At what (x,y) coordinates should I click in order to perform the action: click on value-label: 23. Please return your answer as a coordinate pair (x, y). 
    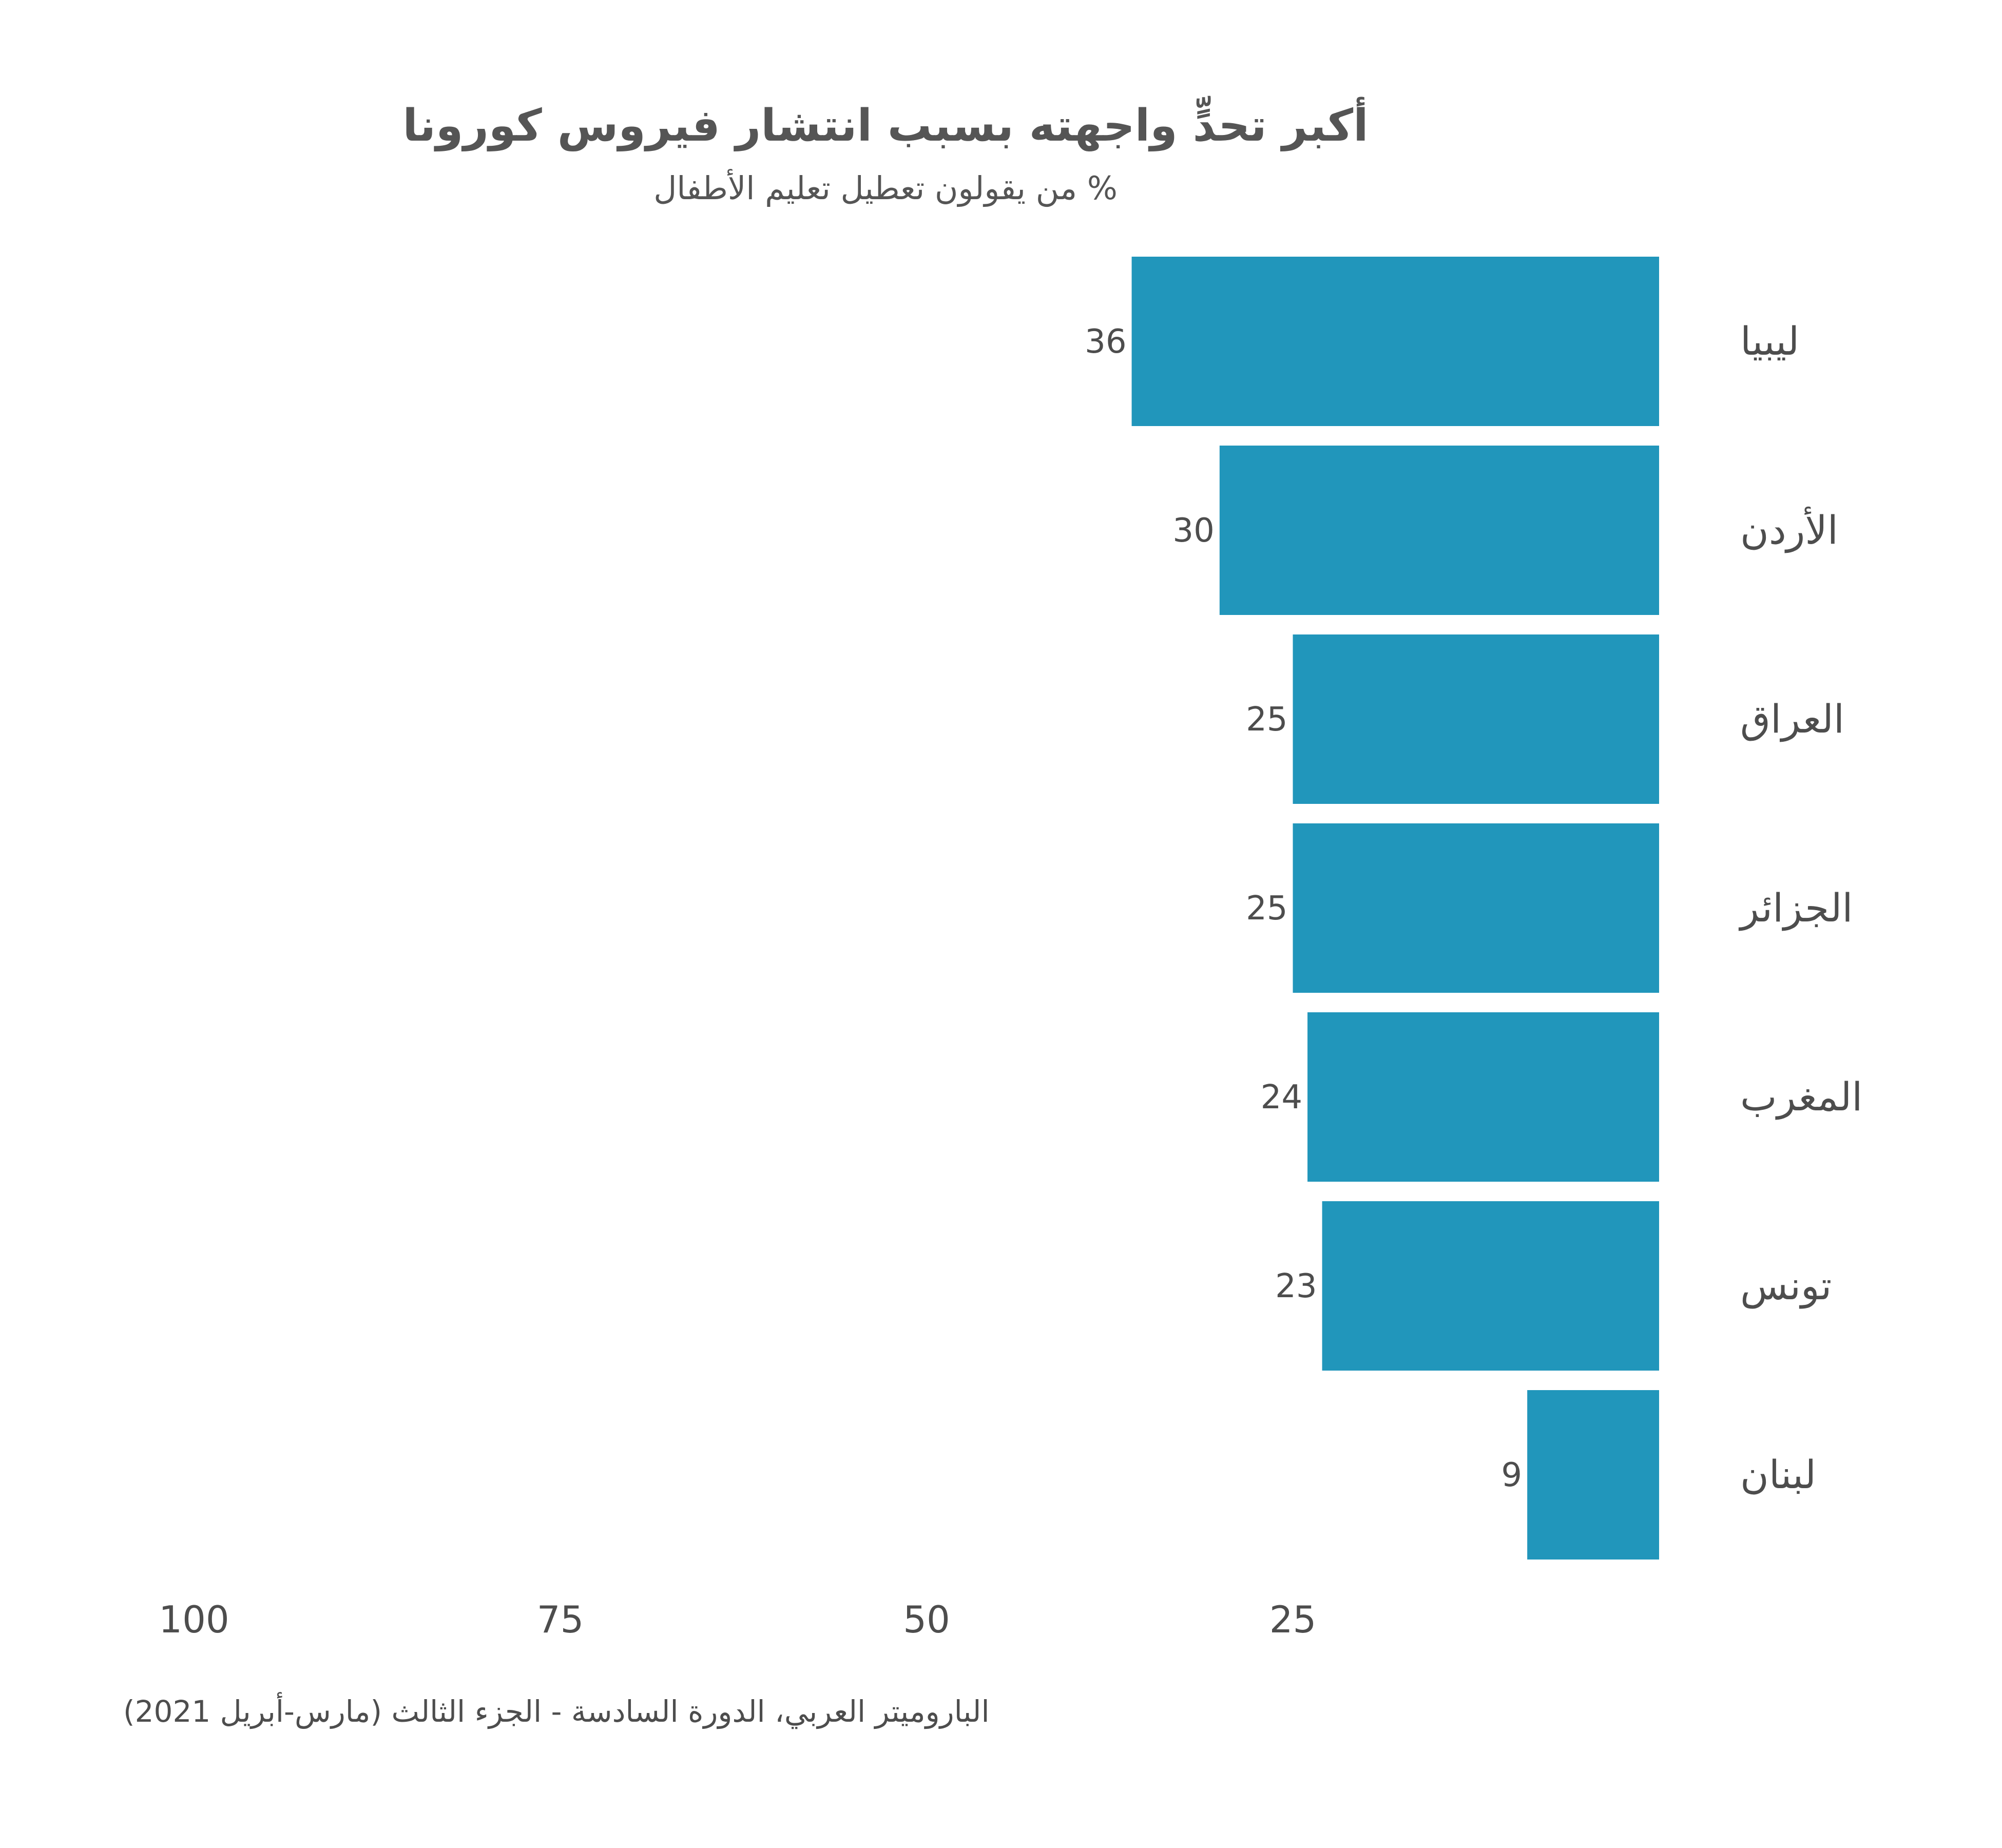
    Looking at the image, I should click on (1296, 1286).